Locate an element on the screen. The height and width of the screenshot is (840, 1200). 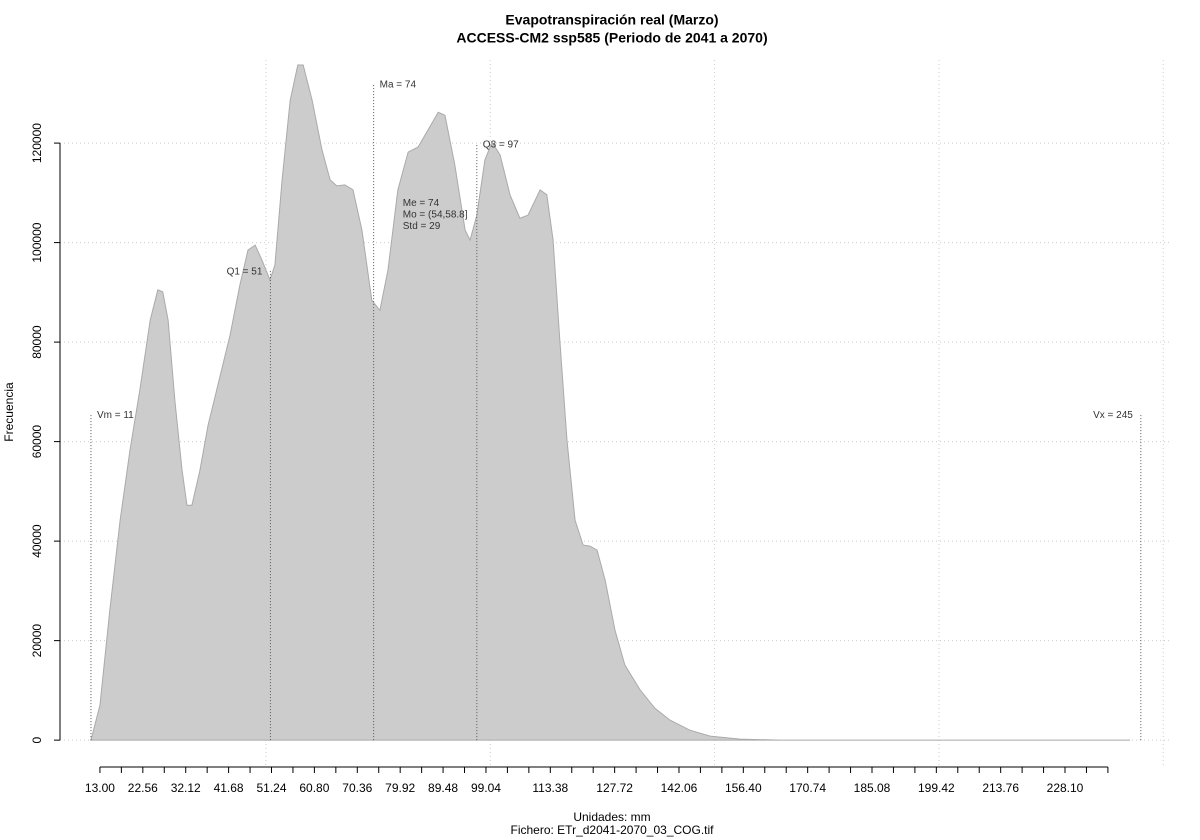
x-tick-label: 13.00 is located at coordinates (100, 788).